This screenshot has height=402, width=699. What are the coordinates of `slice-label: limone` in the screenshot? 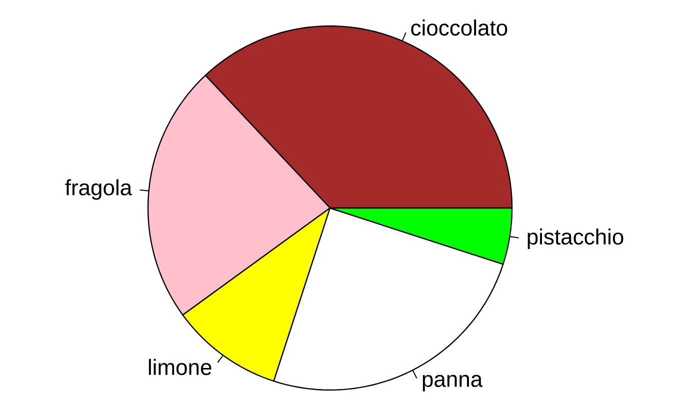 It's located at (180, 367).